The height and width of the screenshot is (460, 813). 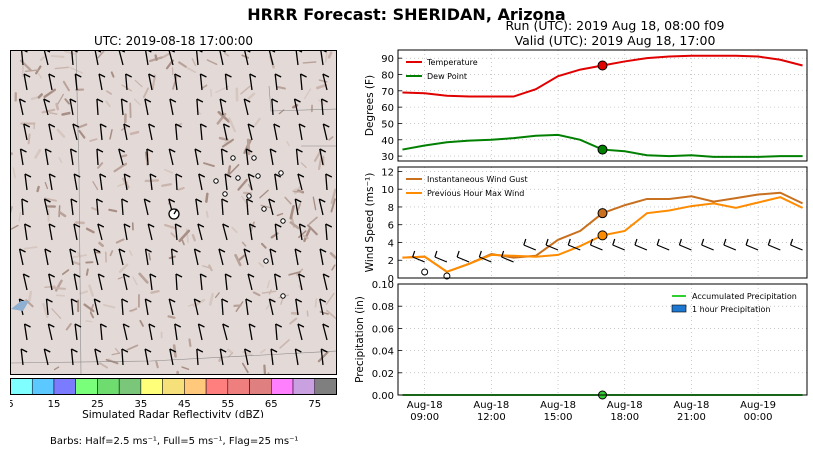 I want to click on x-tick-label: Aug-18, so click(x=425, y=405).